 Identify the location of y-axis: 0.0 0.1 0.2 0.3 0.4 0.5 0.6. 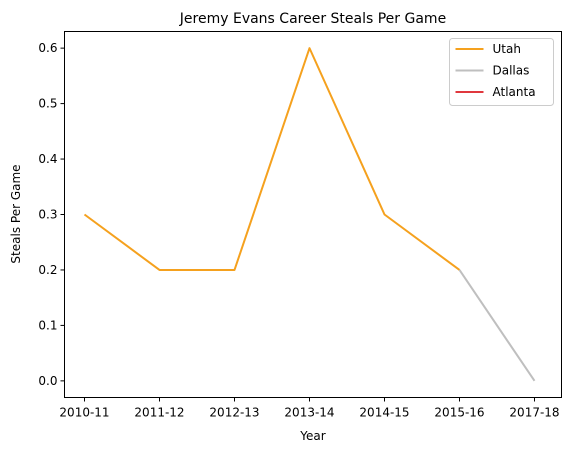
(51, 214).